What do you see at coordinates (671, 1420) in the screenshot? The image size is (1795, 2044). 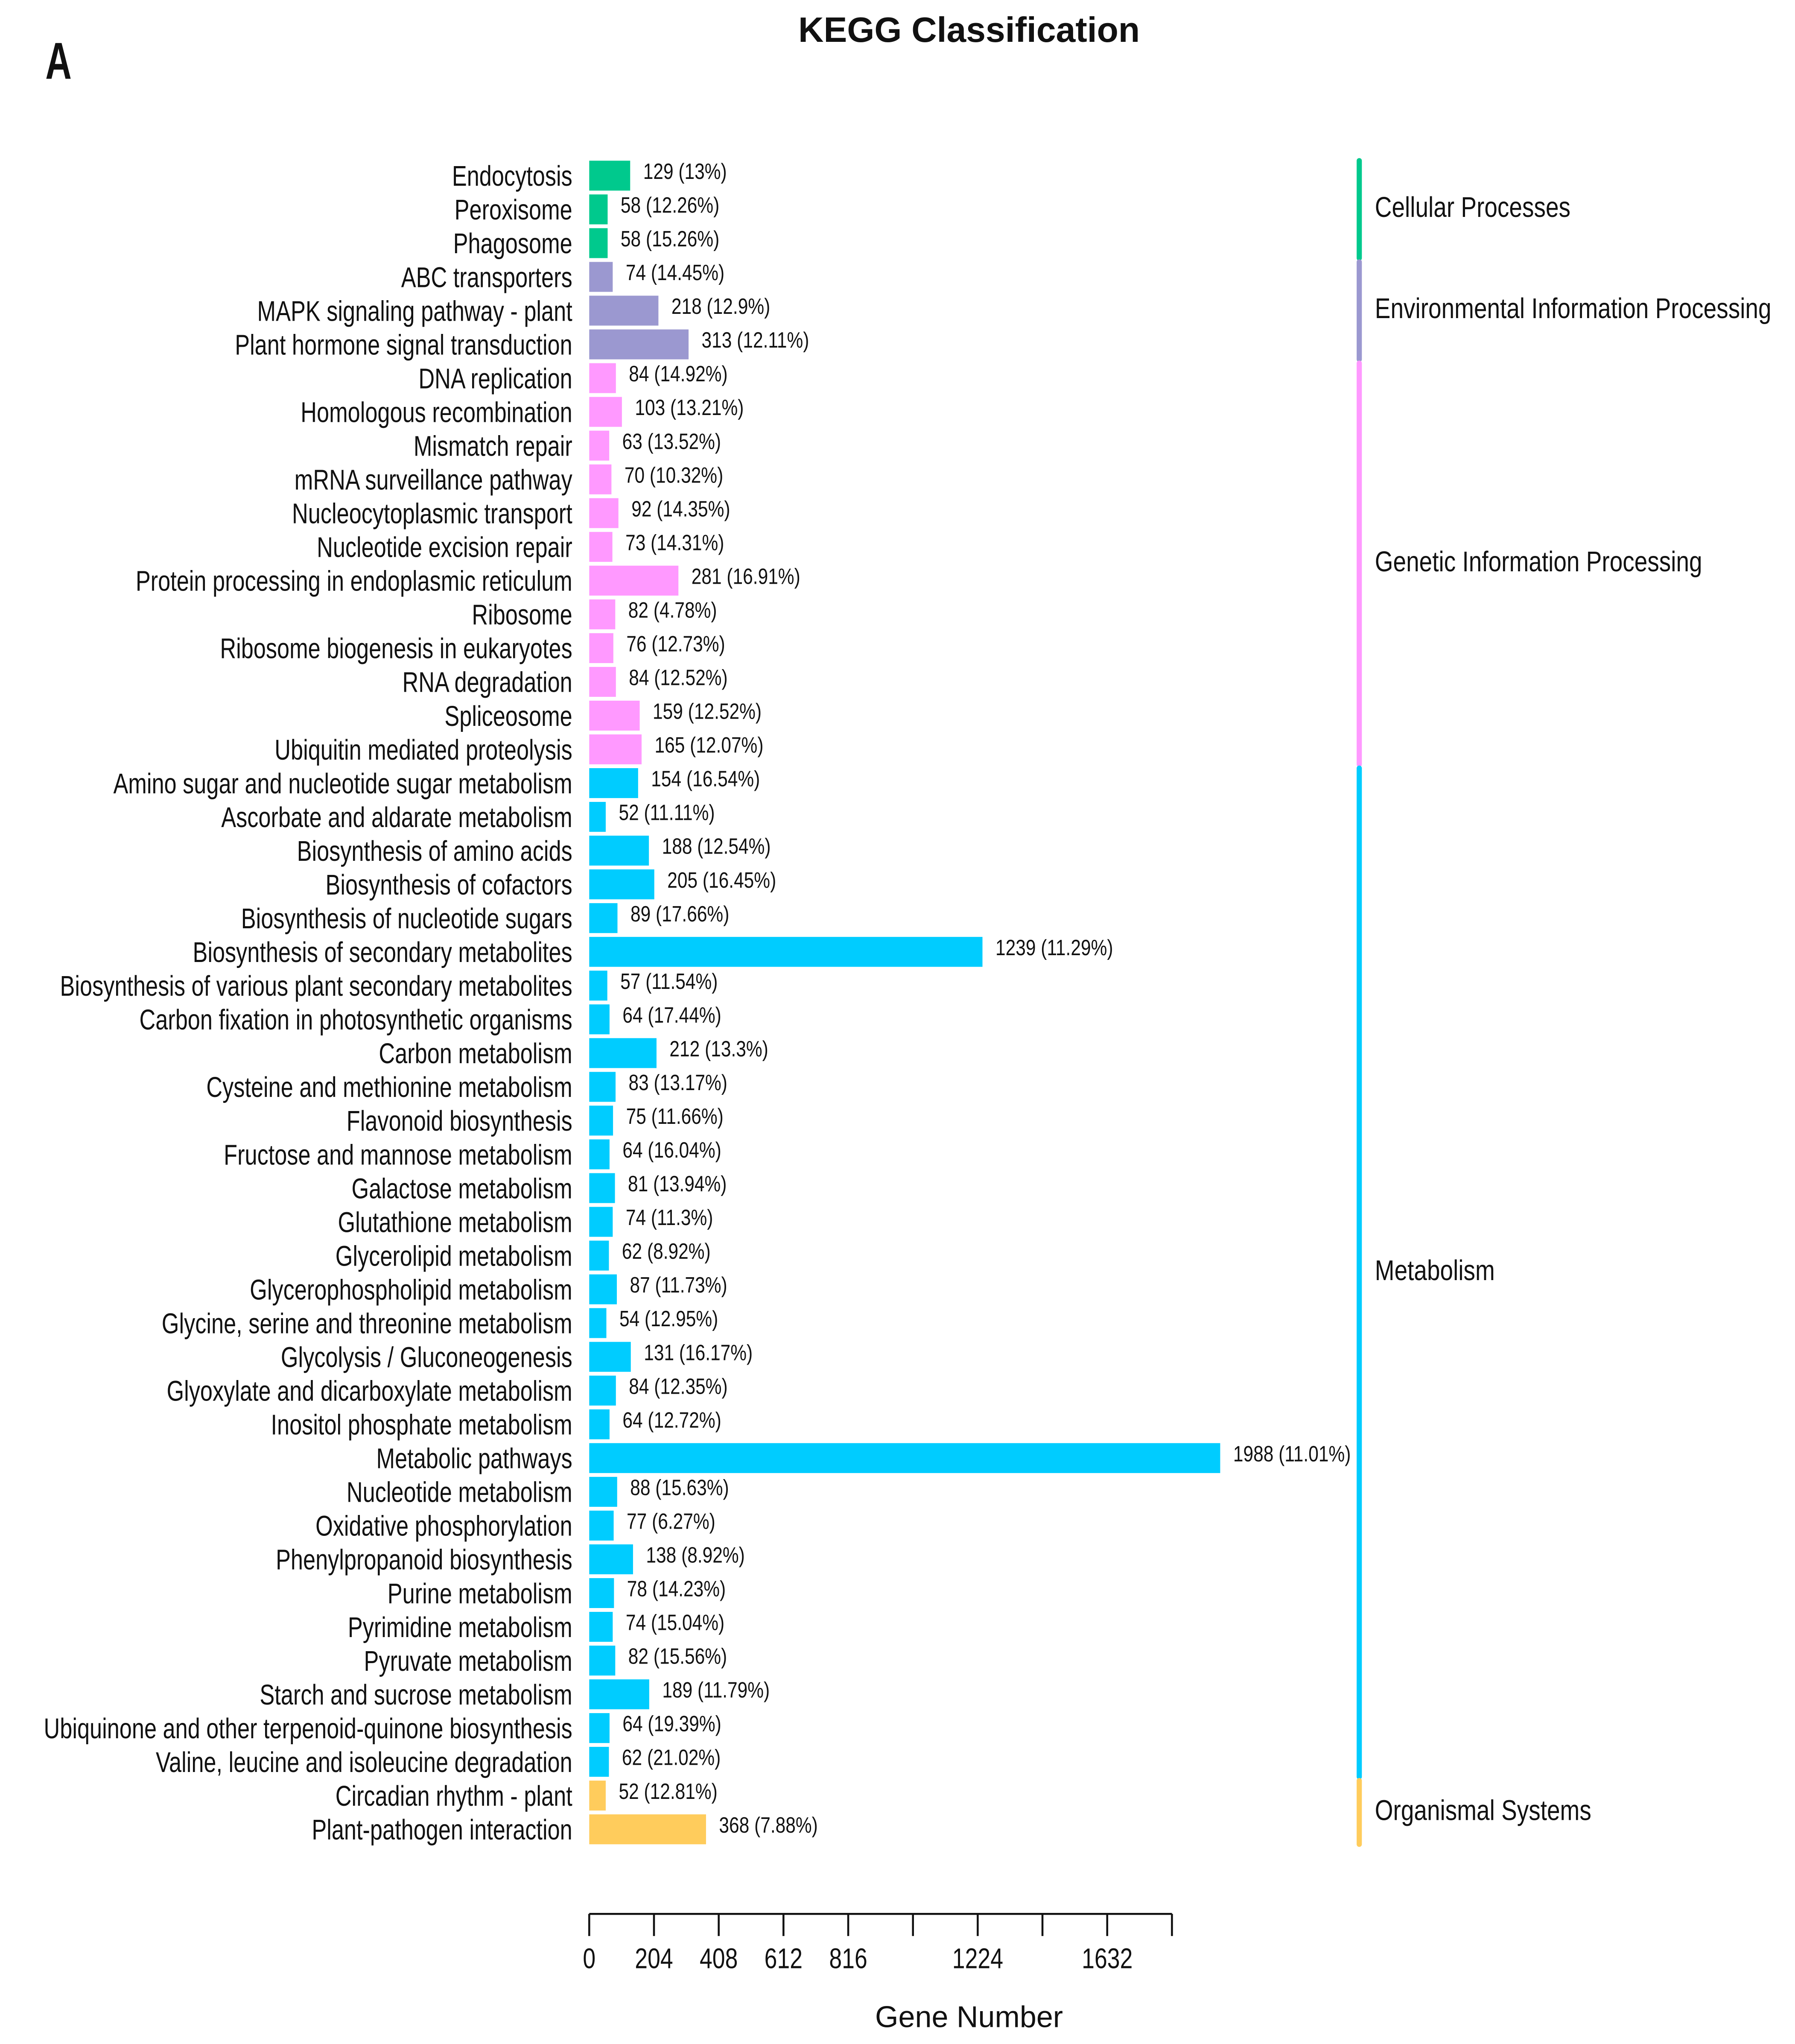 I see `value-label-group: 64 (12.72%)` at bounding box center [671, 1420].